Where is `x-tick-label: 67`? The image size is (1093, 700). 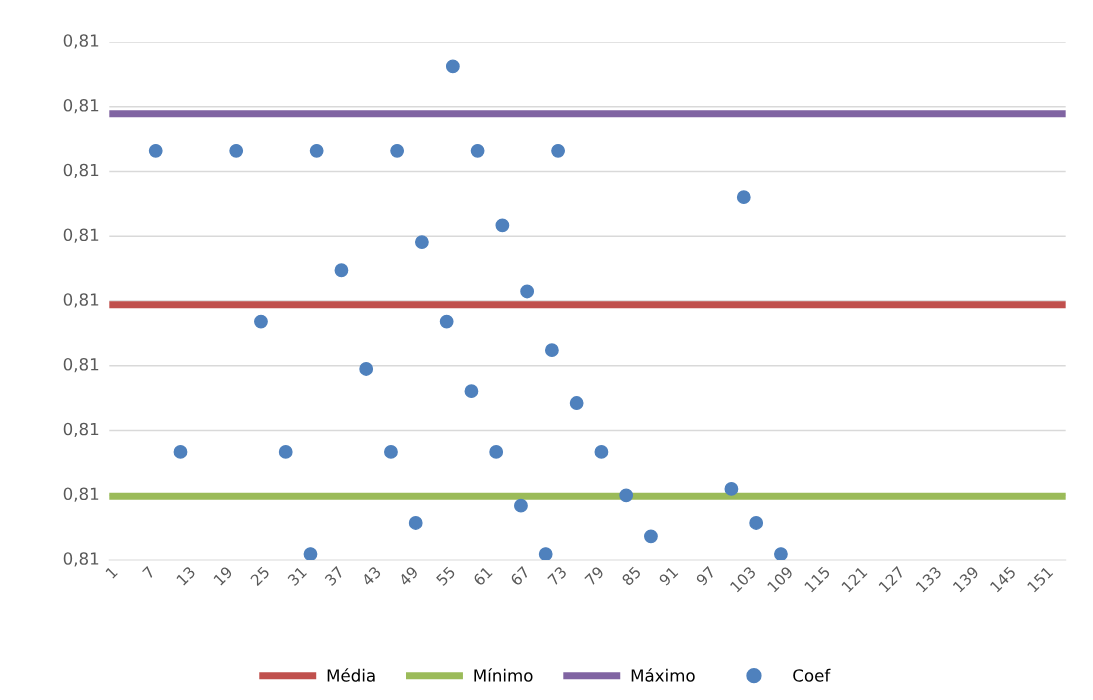
x-tick-label: 67 is located at coordinates (520, 576).